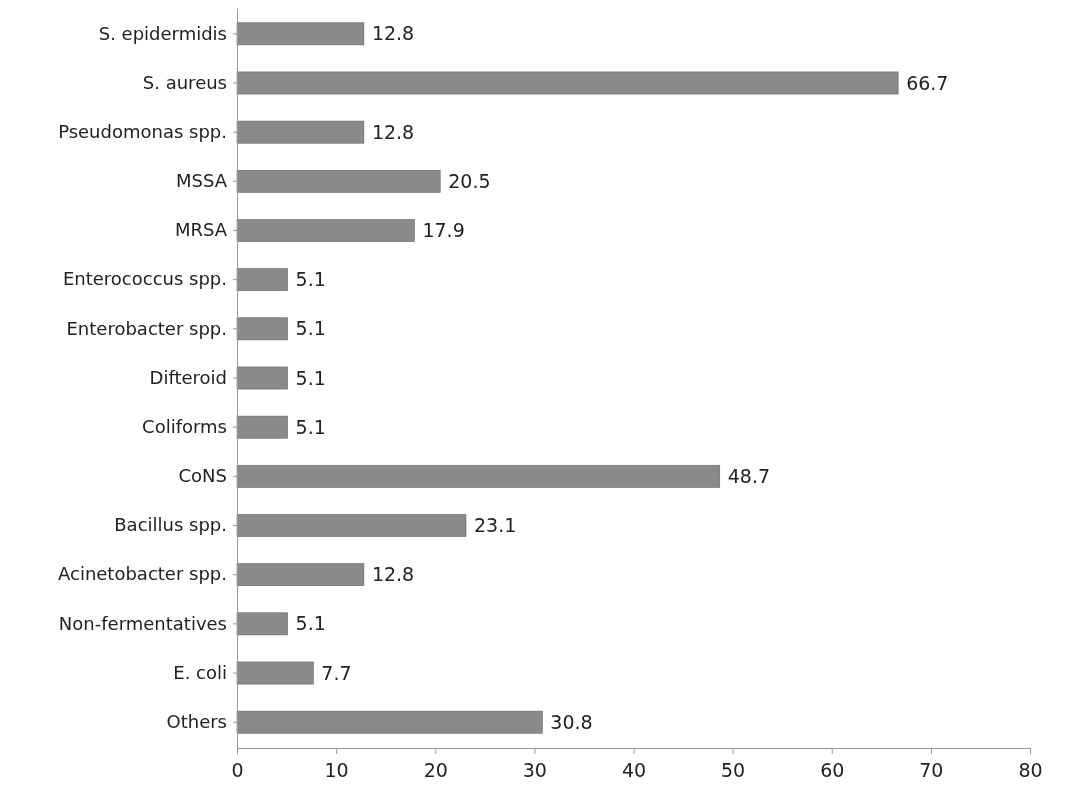 The image size is (1087, 800). I want to click on data-label: 17.9, so click(443, 230).